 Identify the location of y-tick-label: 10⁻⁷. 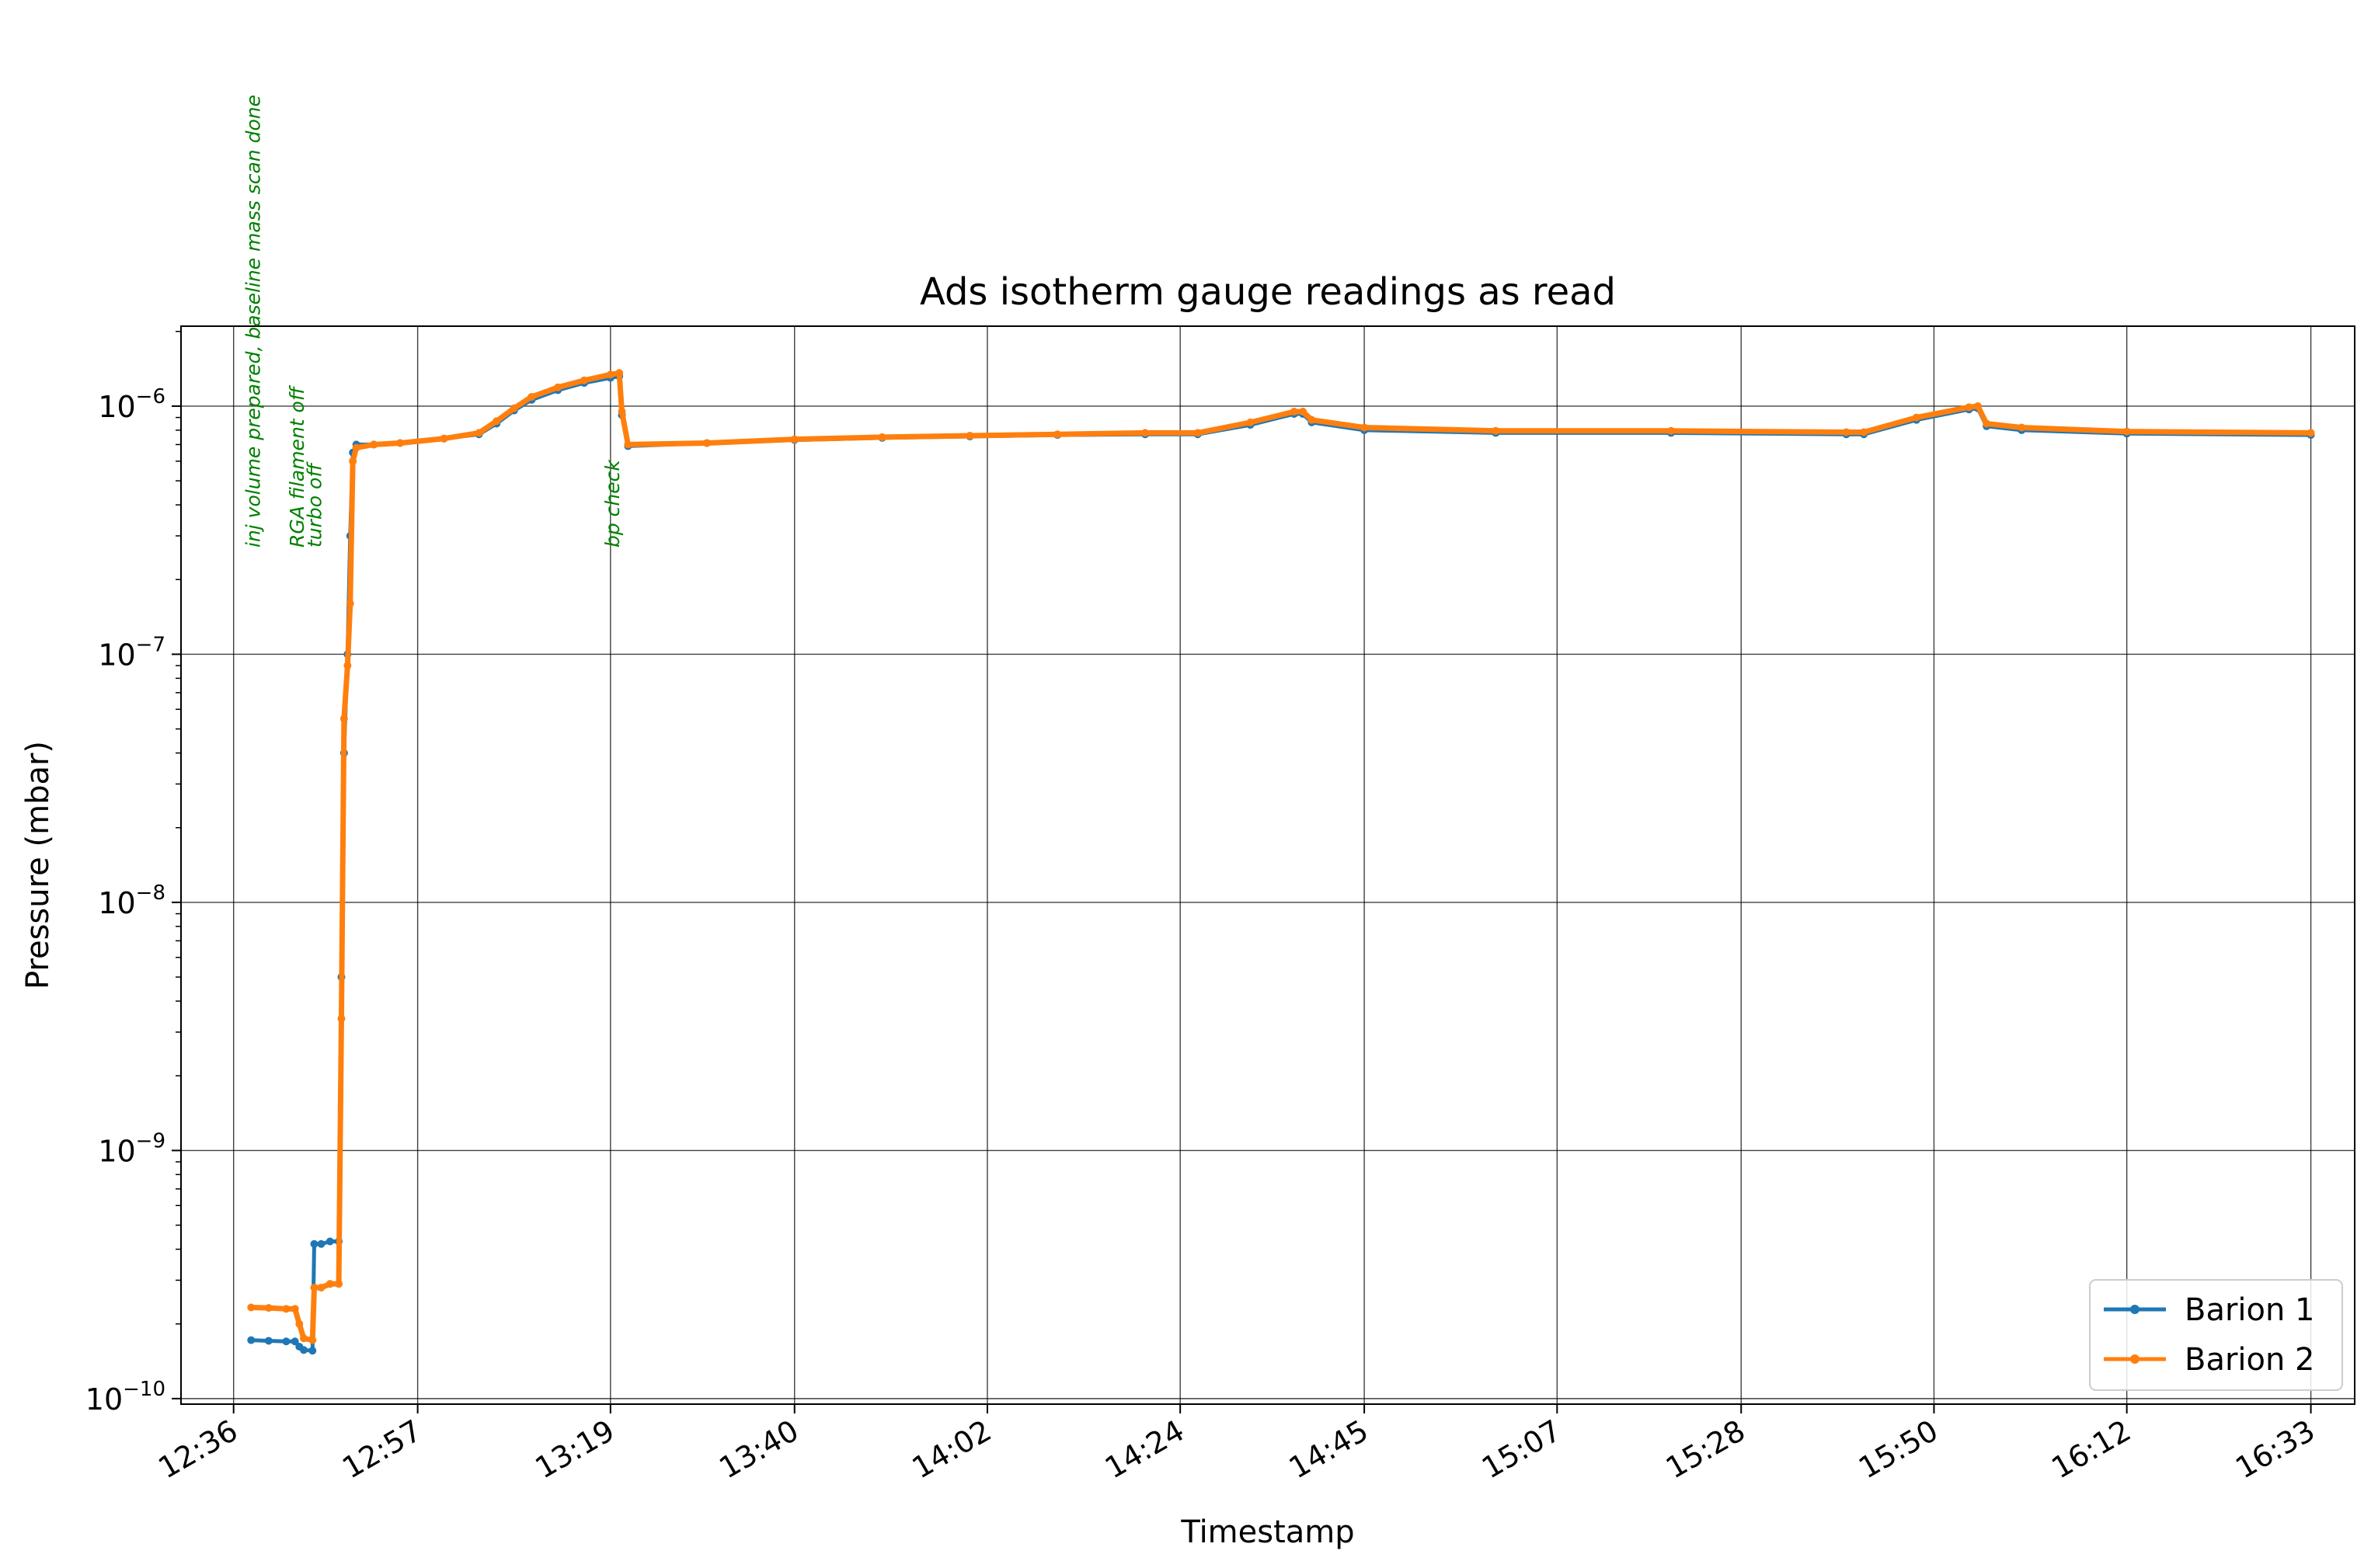
(131, 653).